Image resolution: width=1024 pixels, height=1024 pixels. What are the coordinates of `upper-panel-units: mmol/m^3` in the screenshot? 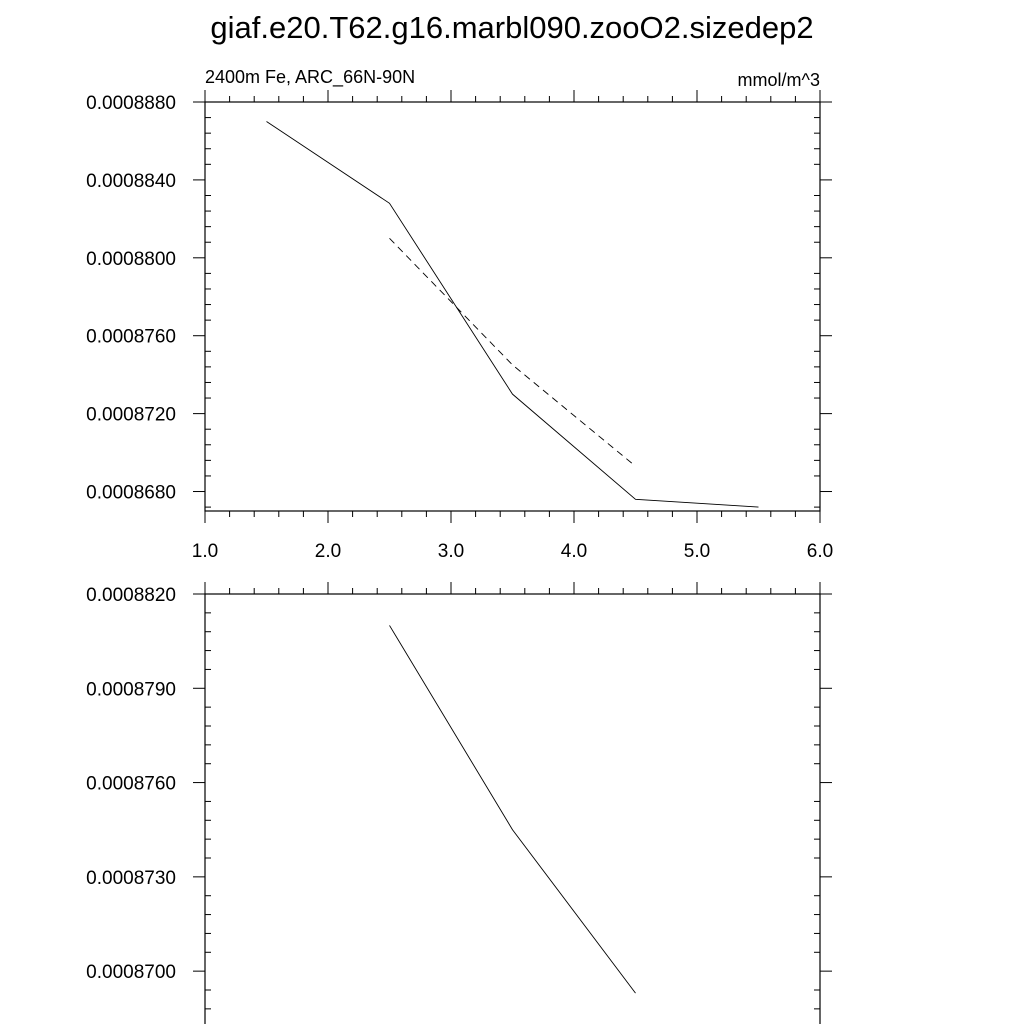 It's located at (779, 80).